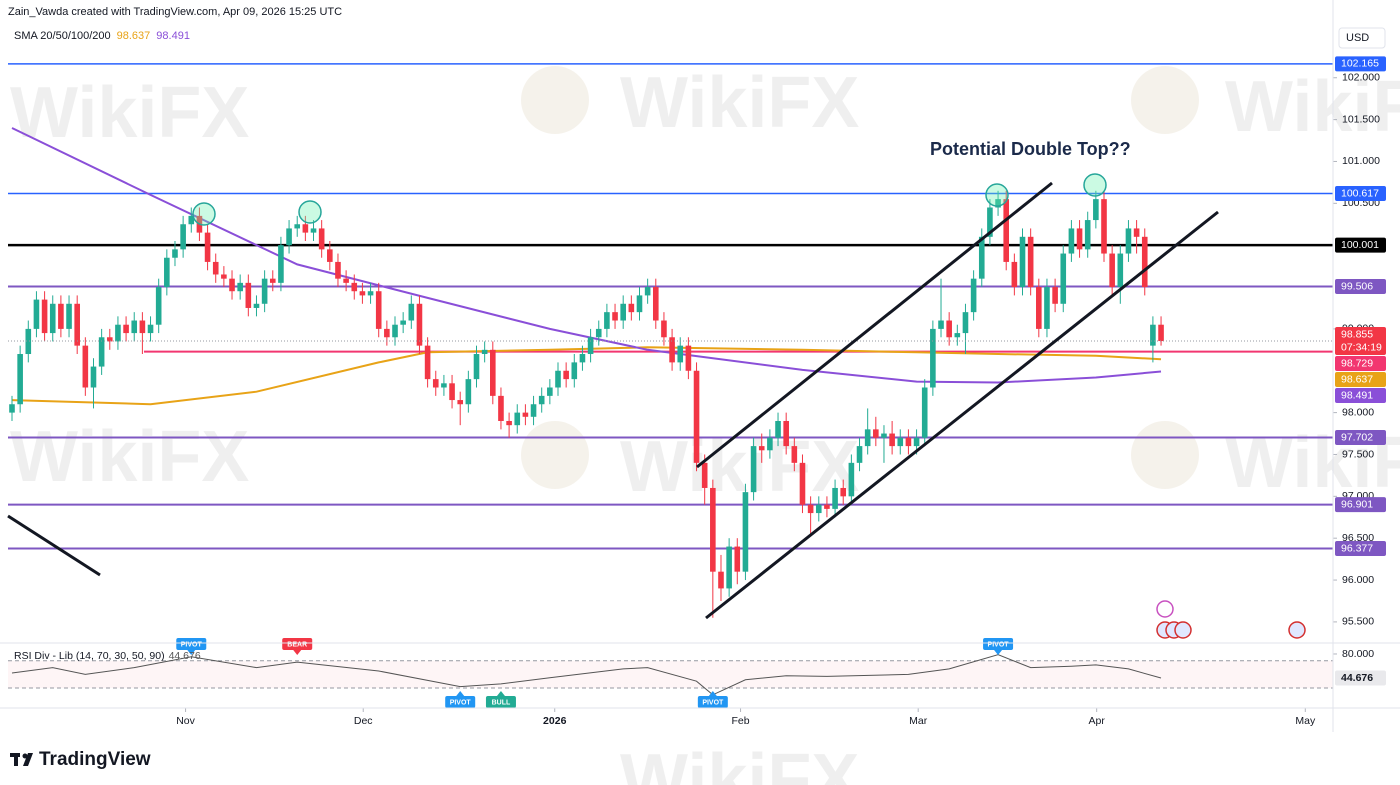  Describe the element at coordinates (1357, 548) in the screenshot. I see `price-label: 96.377` at that location.